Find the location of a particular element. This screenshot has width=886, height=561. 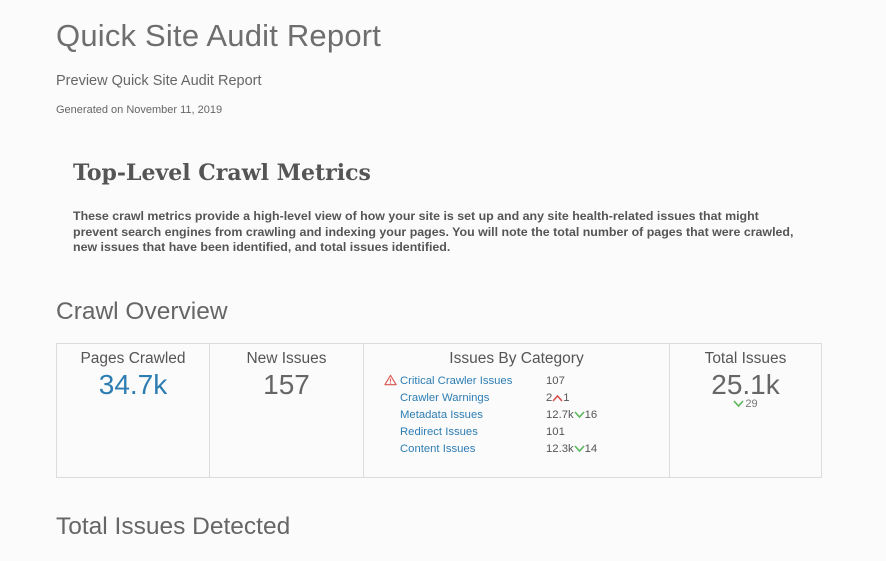

issues-by-category-label: Issues By Category is located at coordinates (516, 358).